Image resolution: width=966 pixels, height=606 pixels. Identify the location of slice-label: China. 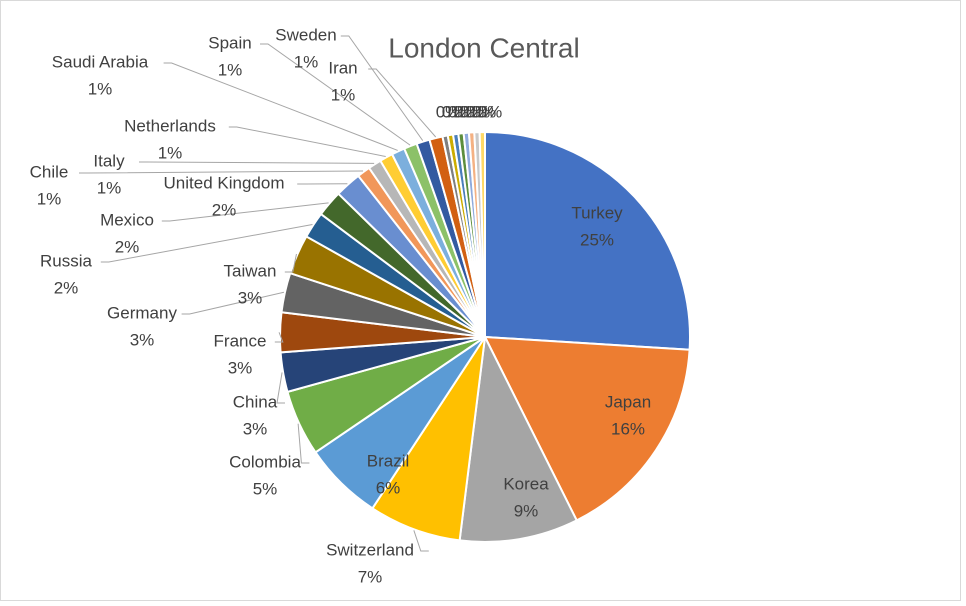
(255, 401).